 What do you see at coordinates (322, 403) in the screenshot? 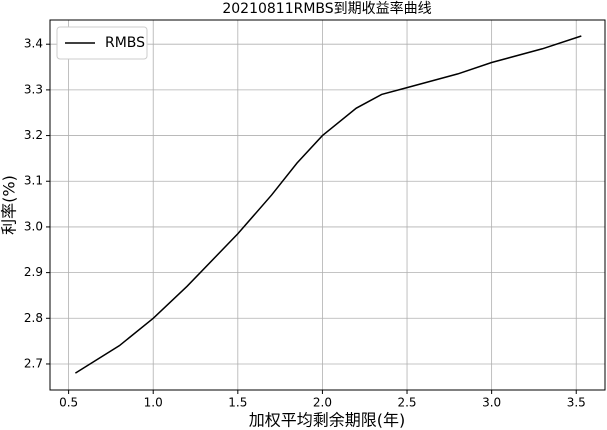
I see `x-tick-label: 2.0` at bounding box center [322, 403].